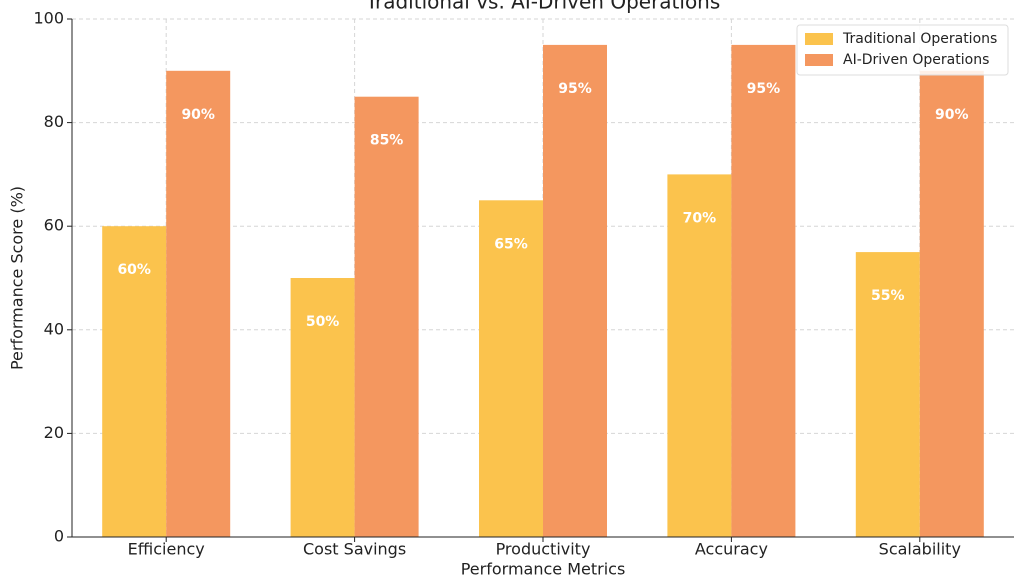 The height and width of the screenshot is (575, 1024). Describe the element at coordinates (919, 39) in the screenshot. I see `legend-label: Traditional Operations` at that location.